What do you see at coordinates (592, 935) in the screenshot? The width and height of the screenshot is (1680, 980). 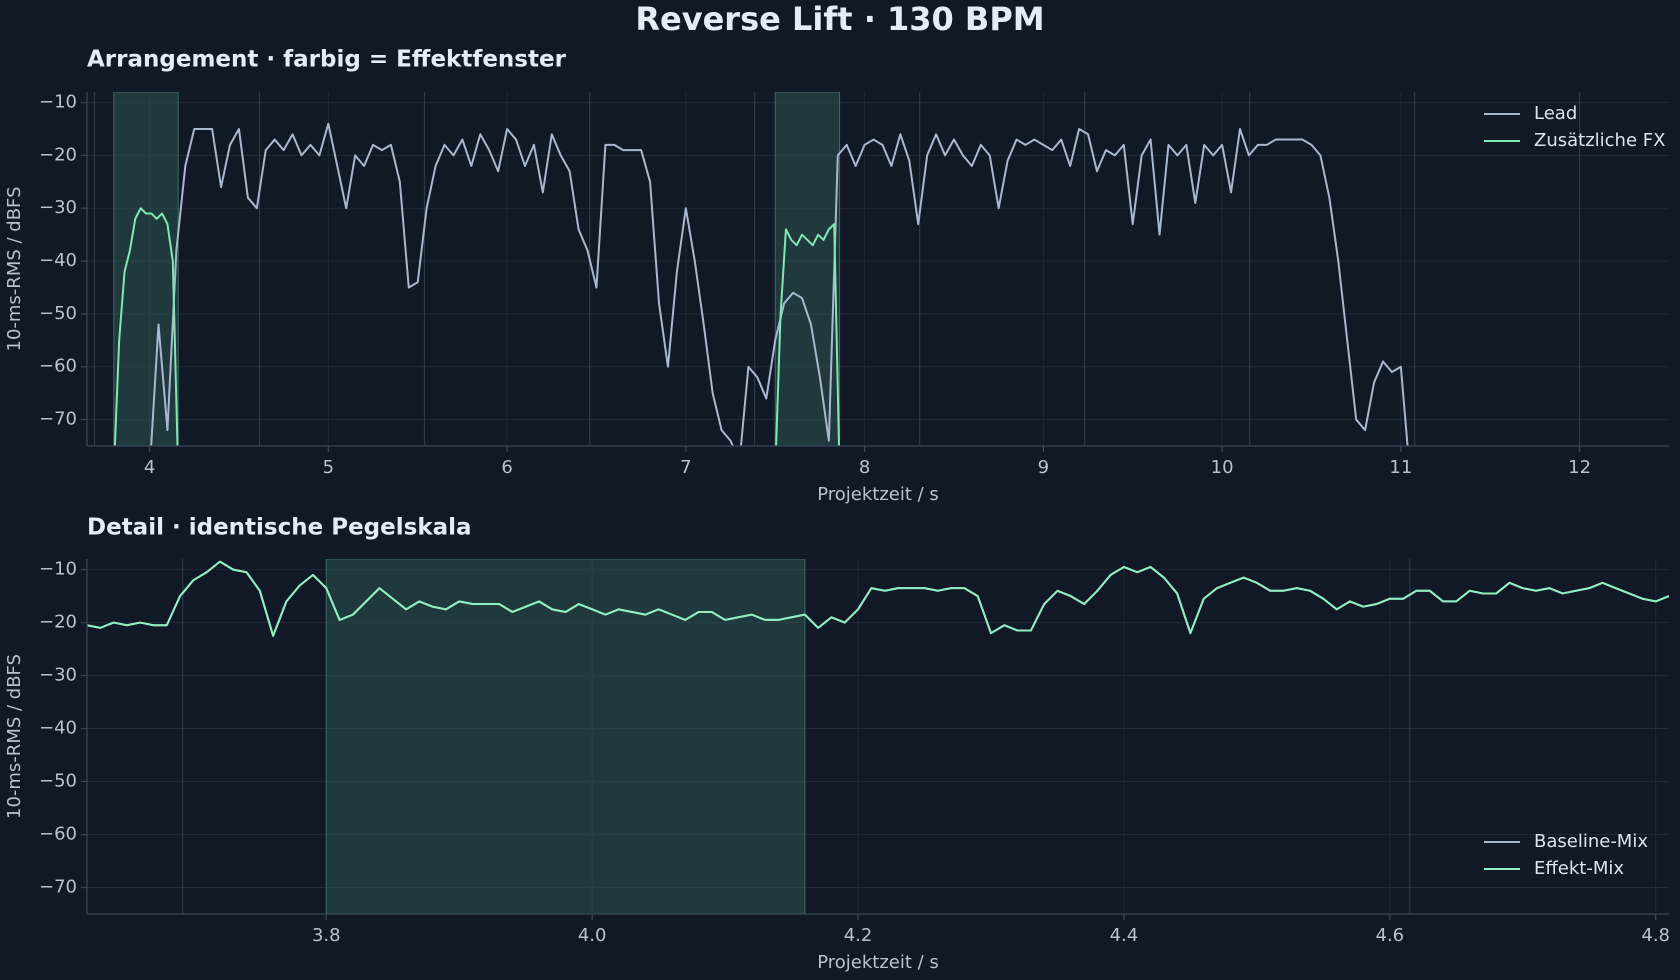 I see `x-tick-label: 4.0` at bounding box center [592, 935].